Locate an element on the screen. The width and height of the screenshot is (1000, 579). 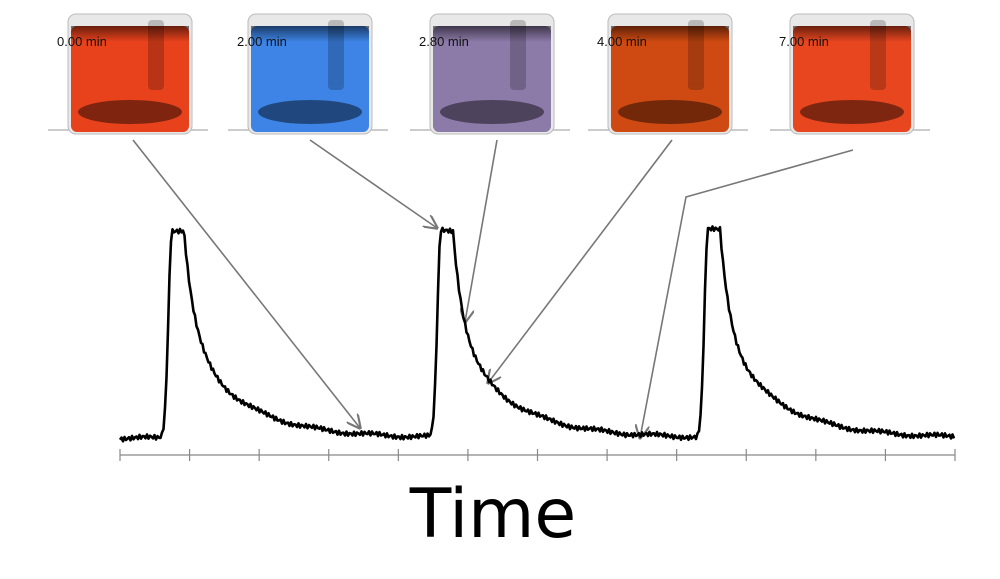
time-label: 7.00 min is located at coordinates (804, 41).